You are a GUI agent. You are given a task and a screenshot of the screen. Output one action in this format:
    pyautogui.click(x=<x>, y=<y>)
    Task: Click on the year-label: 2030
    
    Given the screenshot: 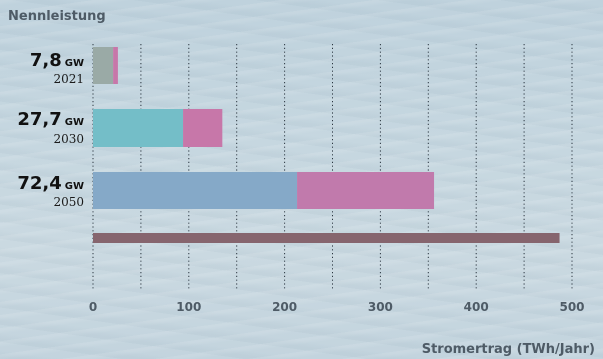 What is the action you would take?
    pyautogui.click(x=68, y=139)
    